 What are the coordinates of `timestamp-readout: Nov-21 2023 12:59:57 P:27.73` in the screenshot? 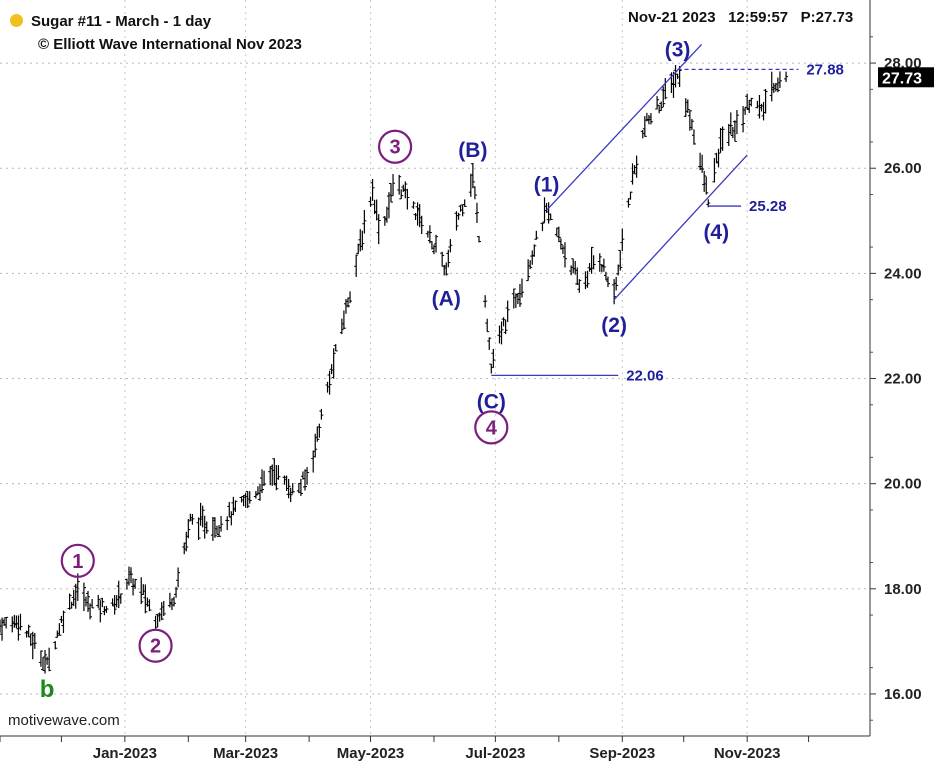 It's located at (740, 17).